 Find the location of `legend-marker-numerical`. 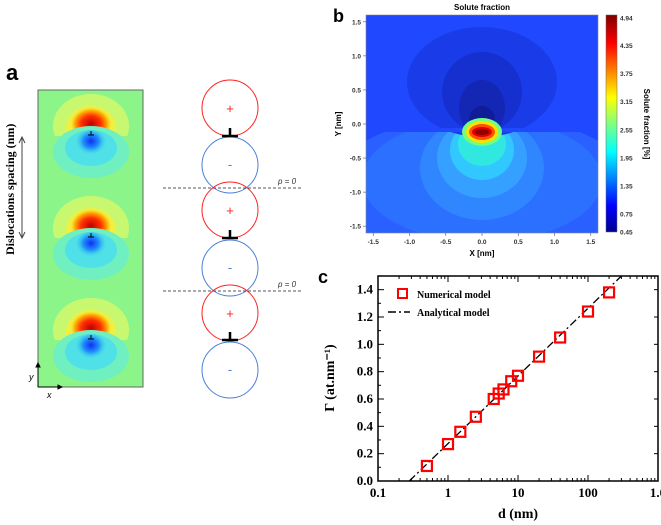

legend-marker-numerical is located at coordinates (402, 293).